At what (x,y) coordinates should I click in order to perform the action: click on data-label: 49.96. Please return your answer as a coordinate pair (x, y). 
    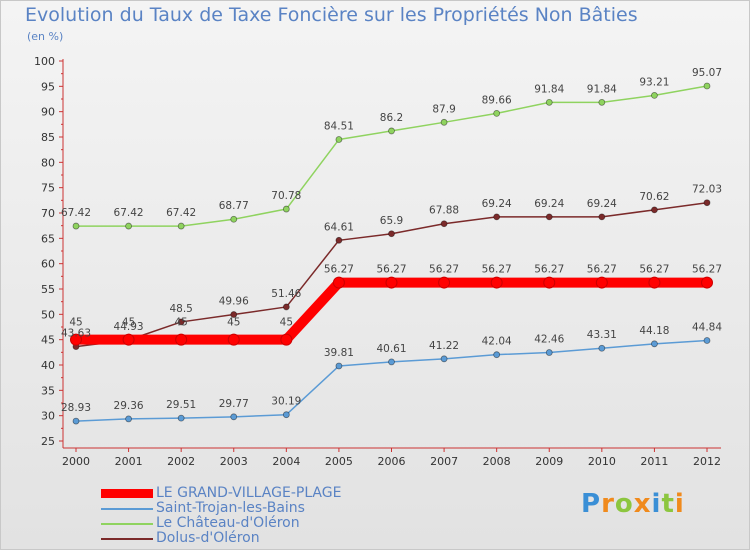
    Looking at the image, I should click on (234, 302).